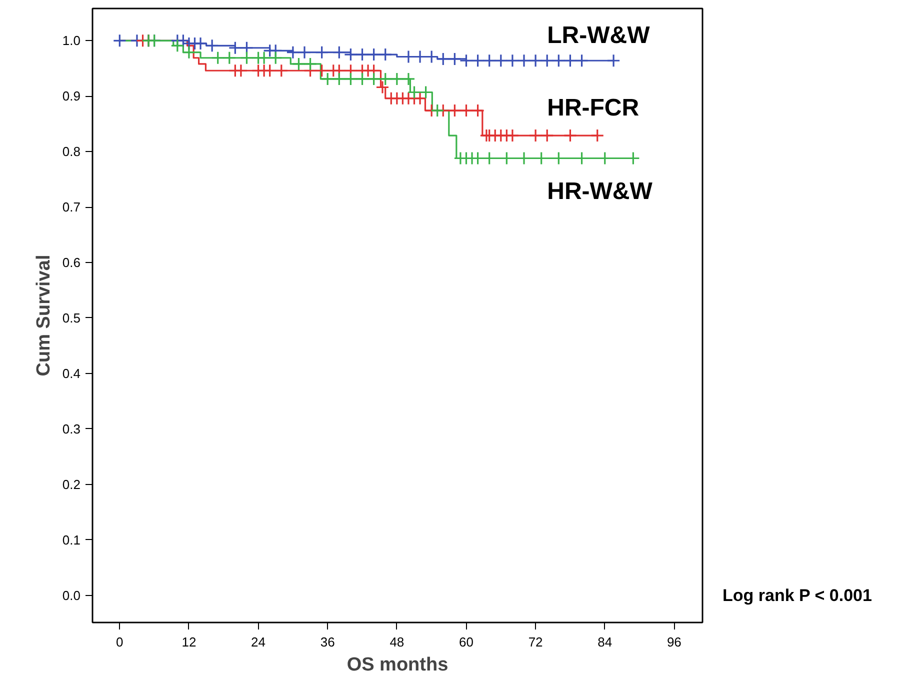 Image resolution: width=911 pixels, height=692 pixels. Describe the element at coordinates (43, 315) in the screenshot. I see `y-axis-title: Cum Survival` at that location.